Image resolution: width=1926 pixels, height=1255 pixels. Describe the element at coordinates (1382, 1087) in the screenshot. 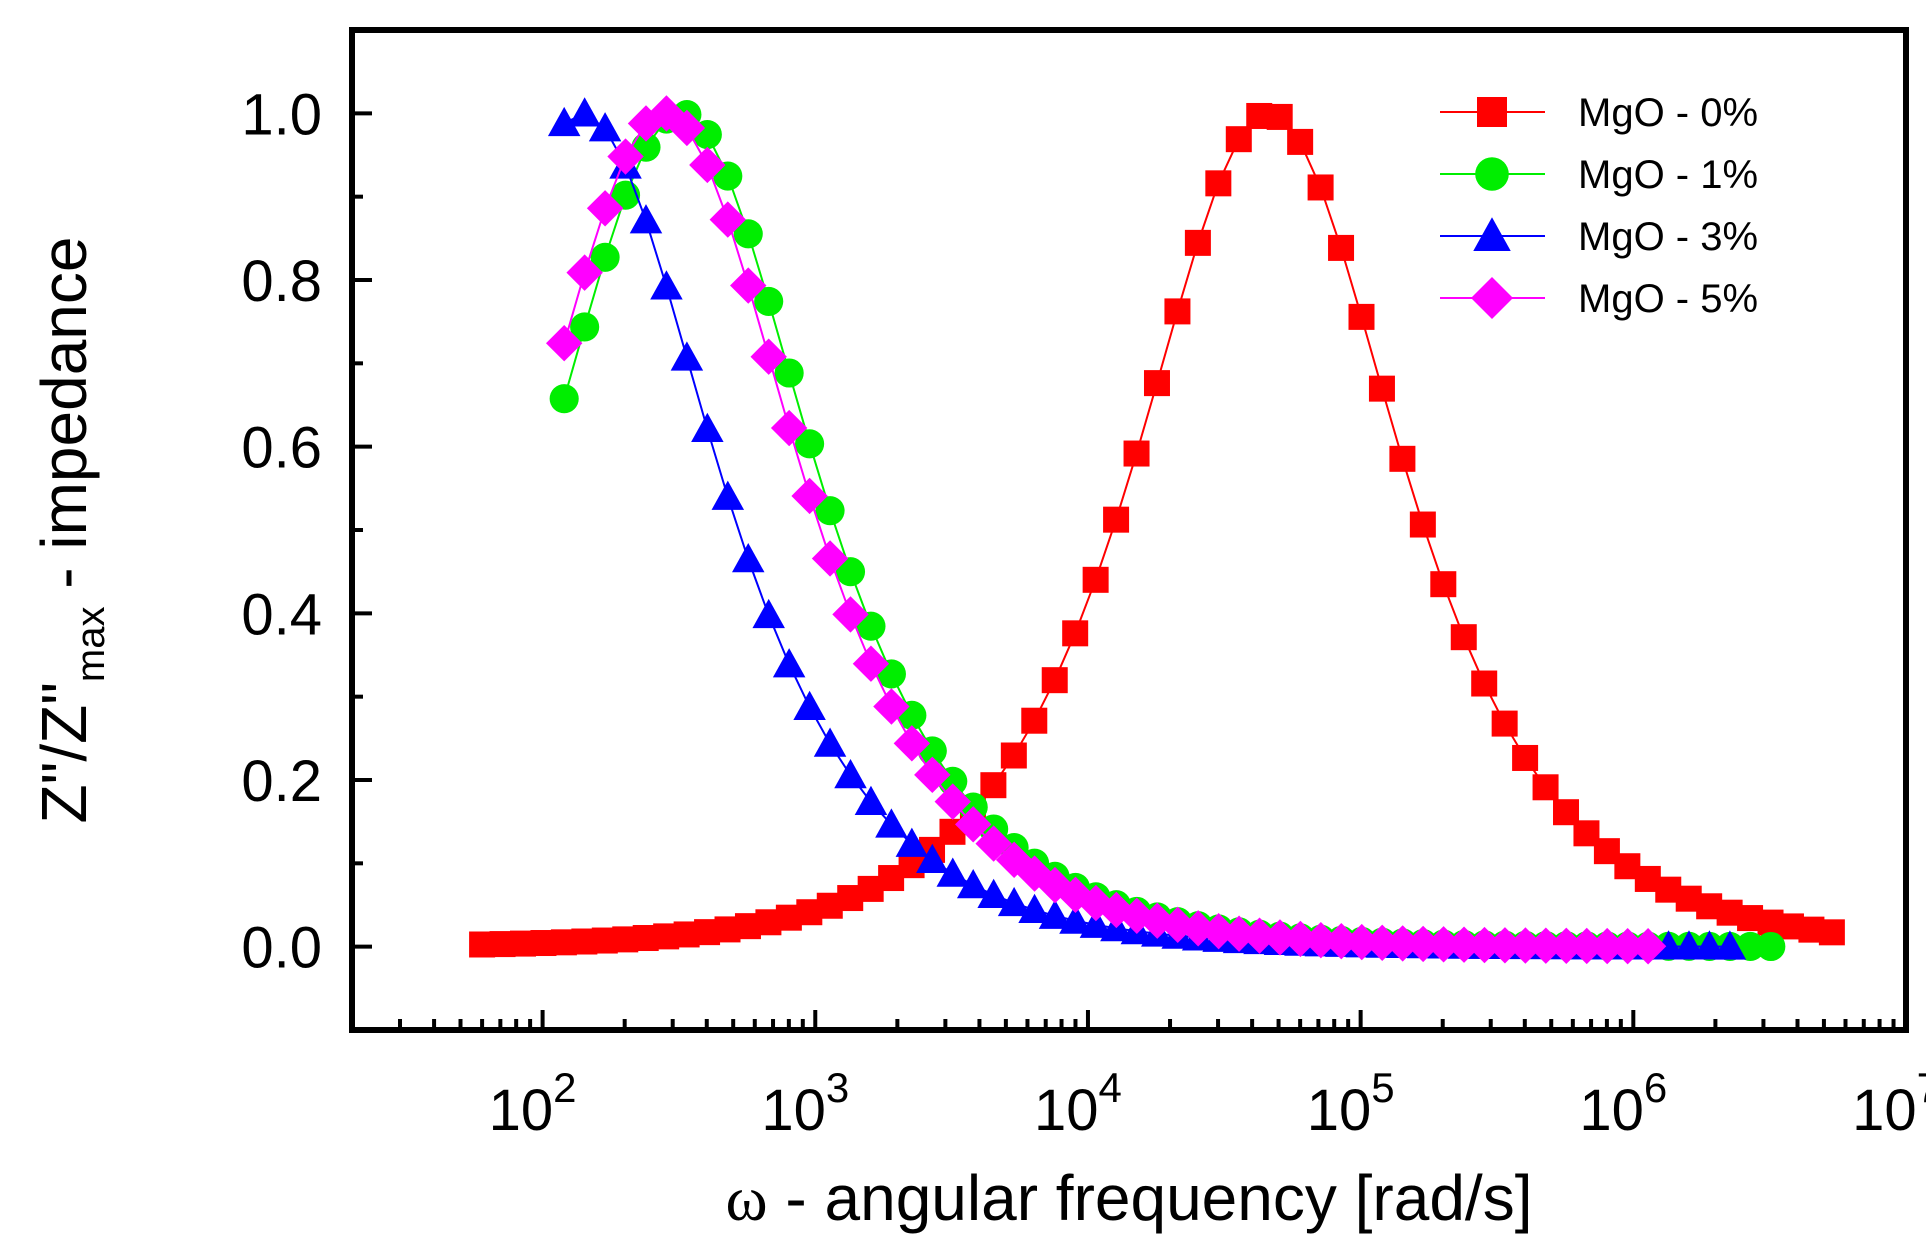

I see `x-tick-exponent: 5` at that location.